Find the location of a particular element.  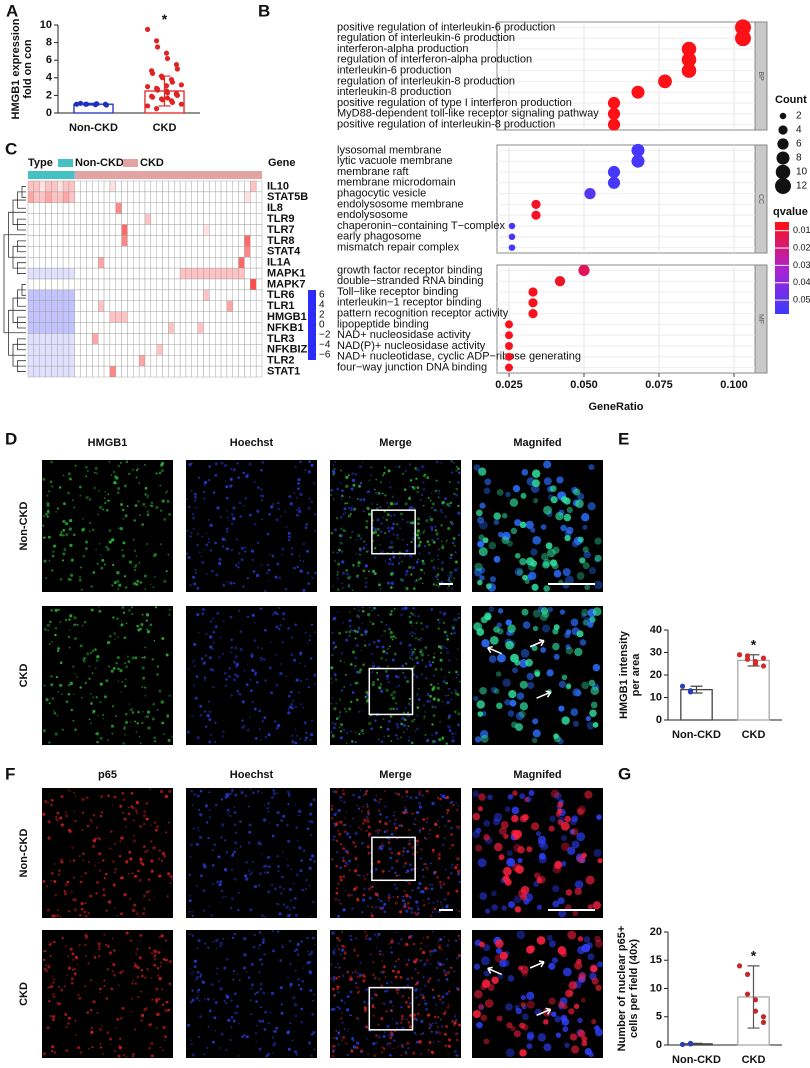

dot is located at coordinates (638, 150).